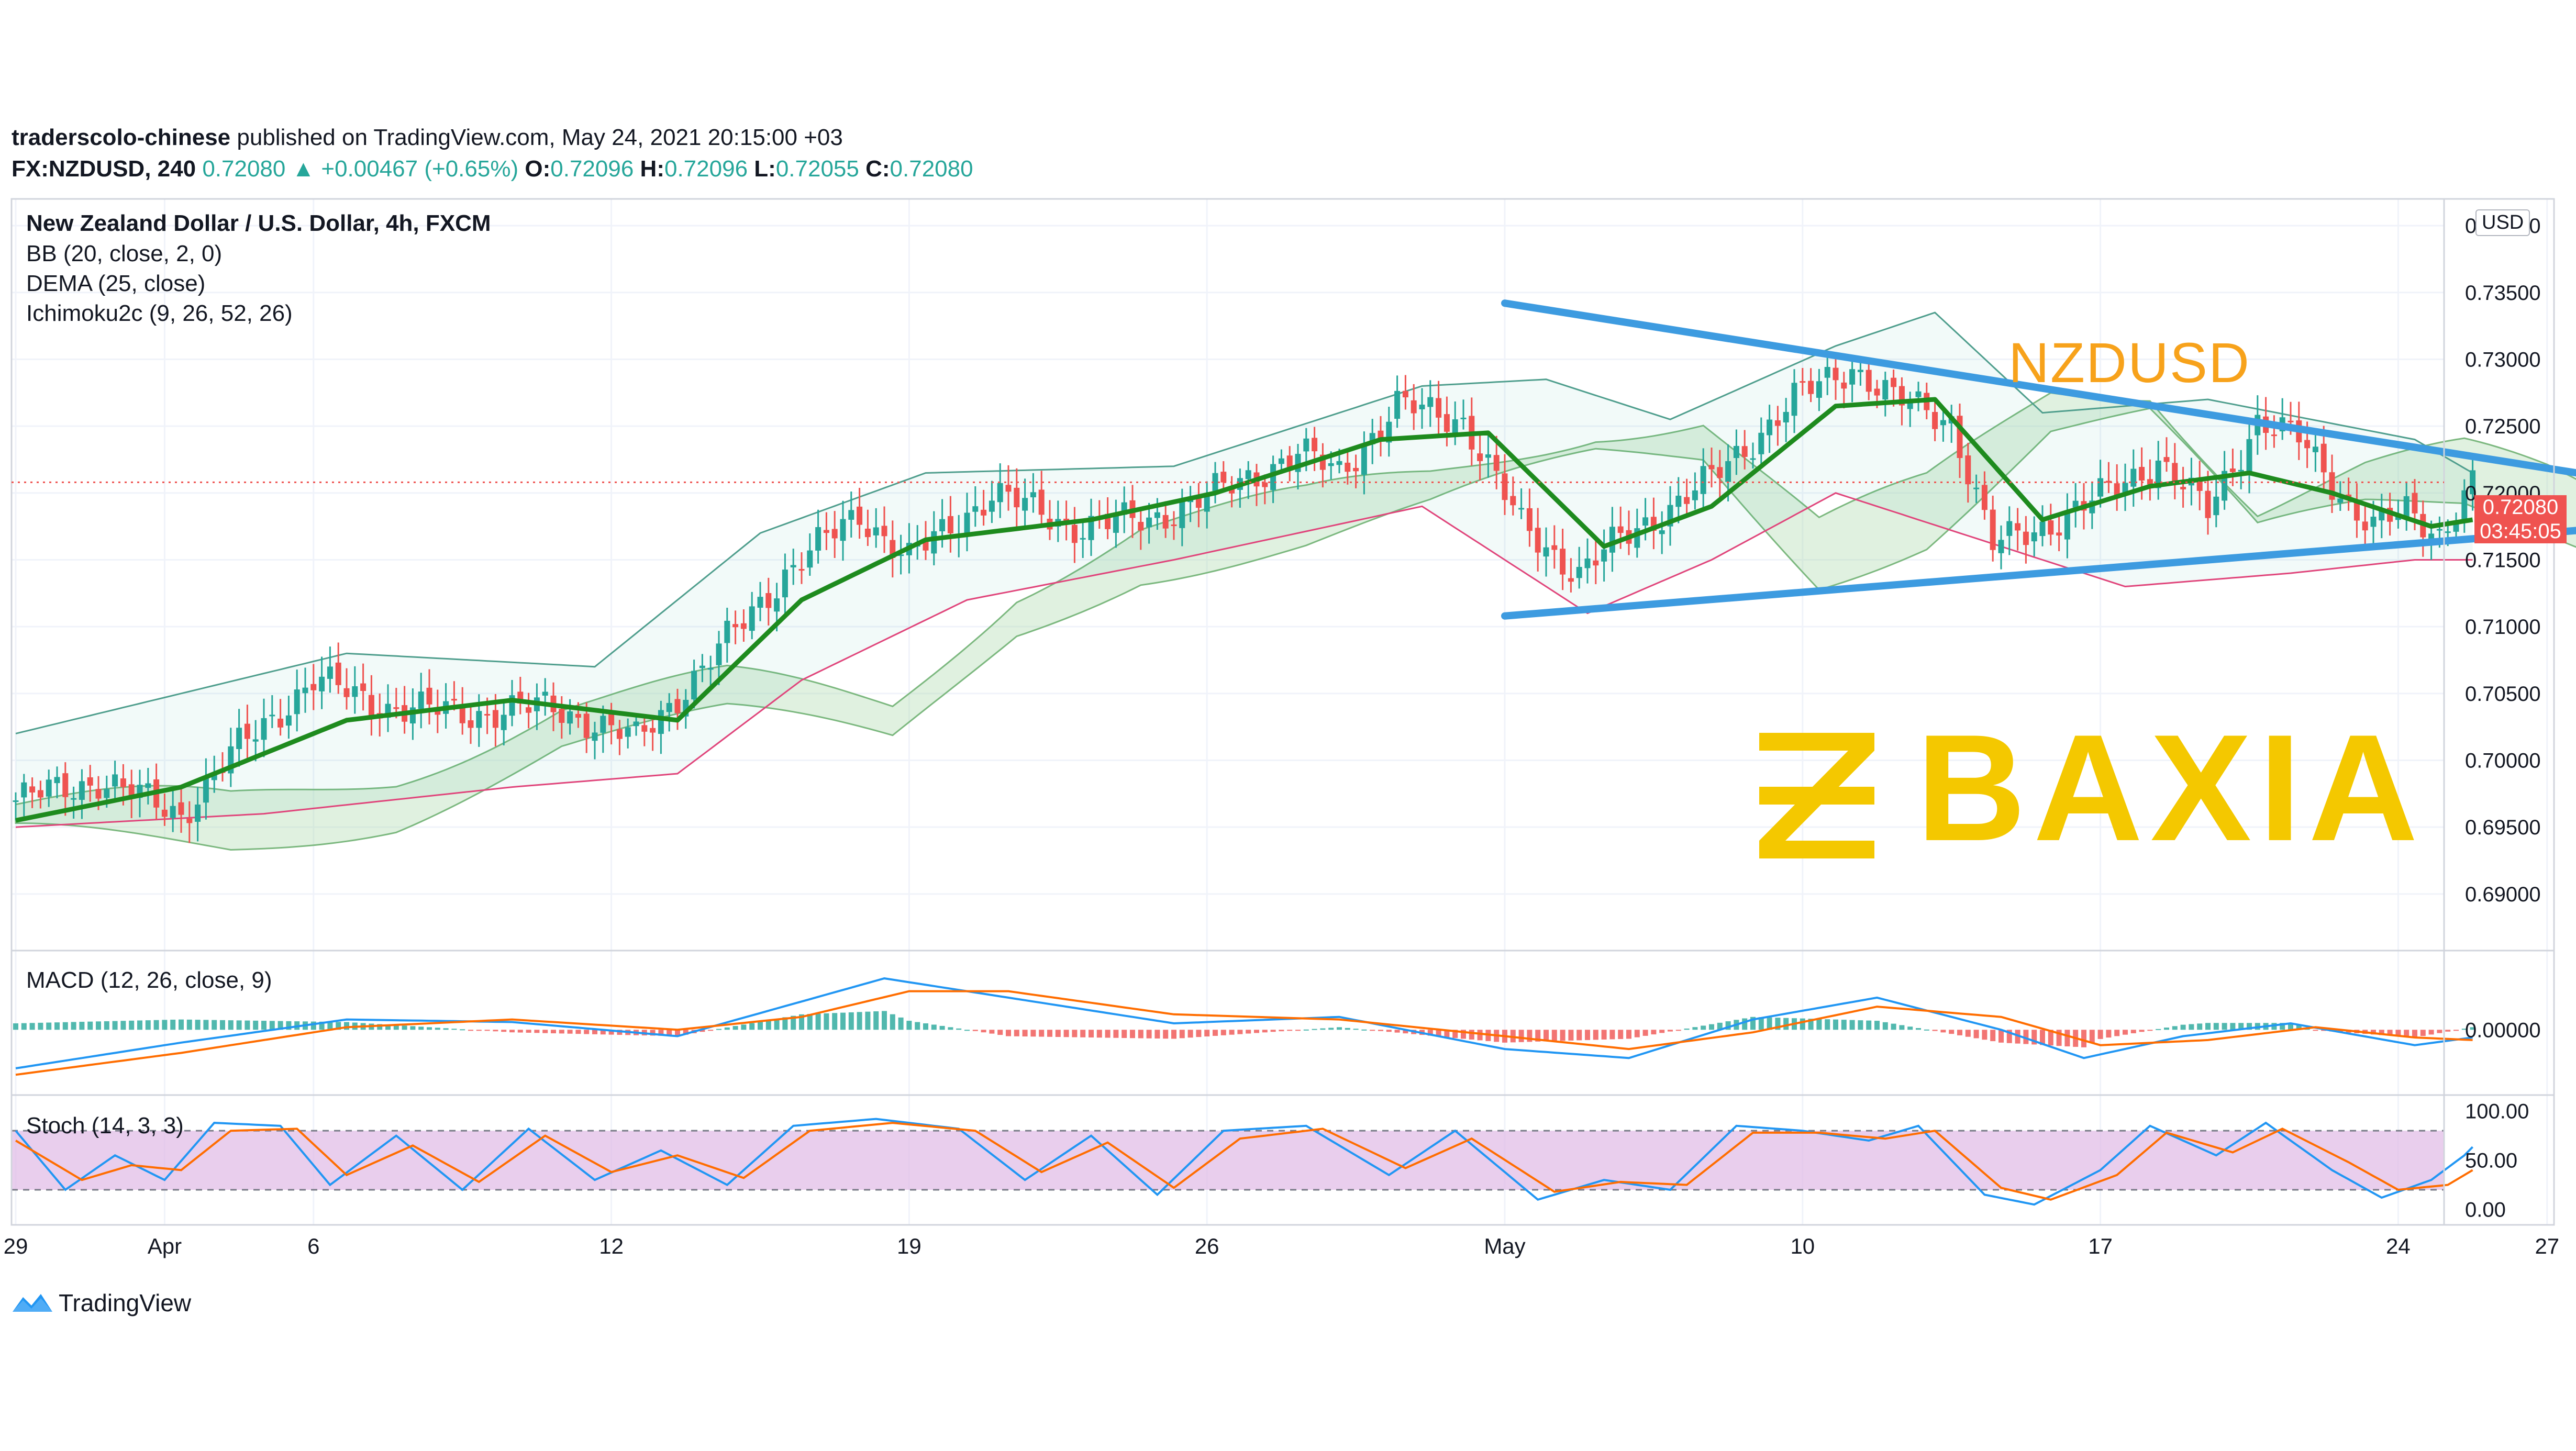 This screenshot has width=2576, height=1451. Describe the element at coordinates (124, 254) in the screenshot. I see `bb-legend: BB (20, close, 2, 0)` at that location.